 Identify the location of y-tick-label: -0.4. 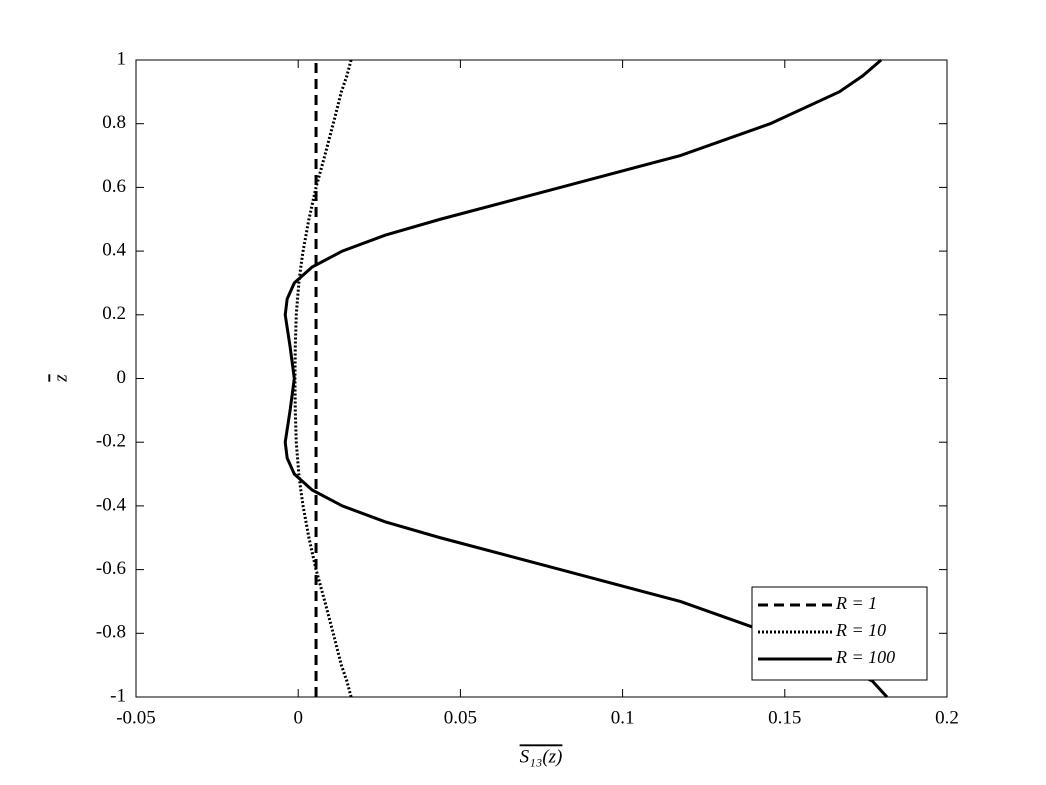
(111, 504).